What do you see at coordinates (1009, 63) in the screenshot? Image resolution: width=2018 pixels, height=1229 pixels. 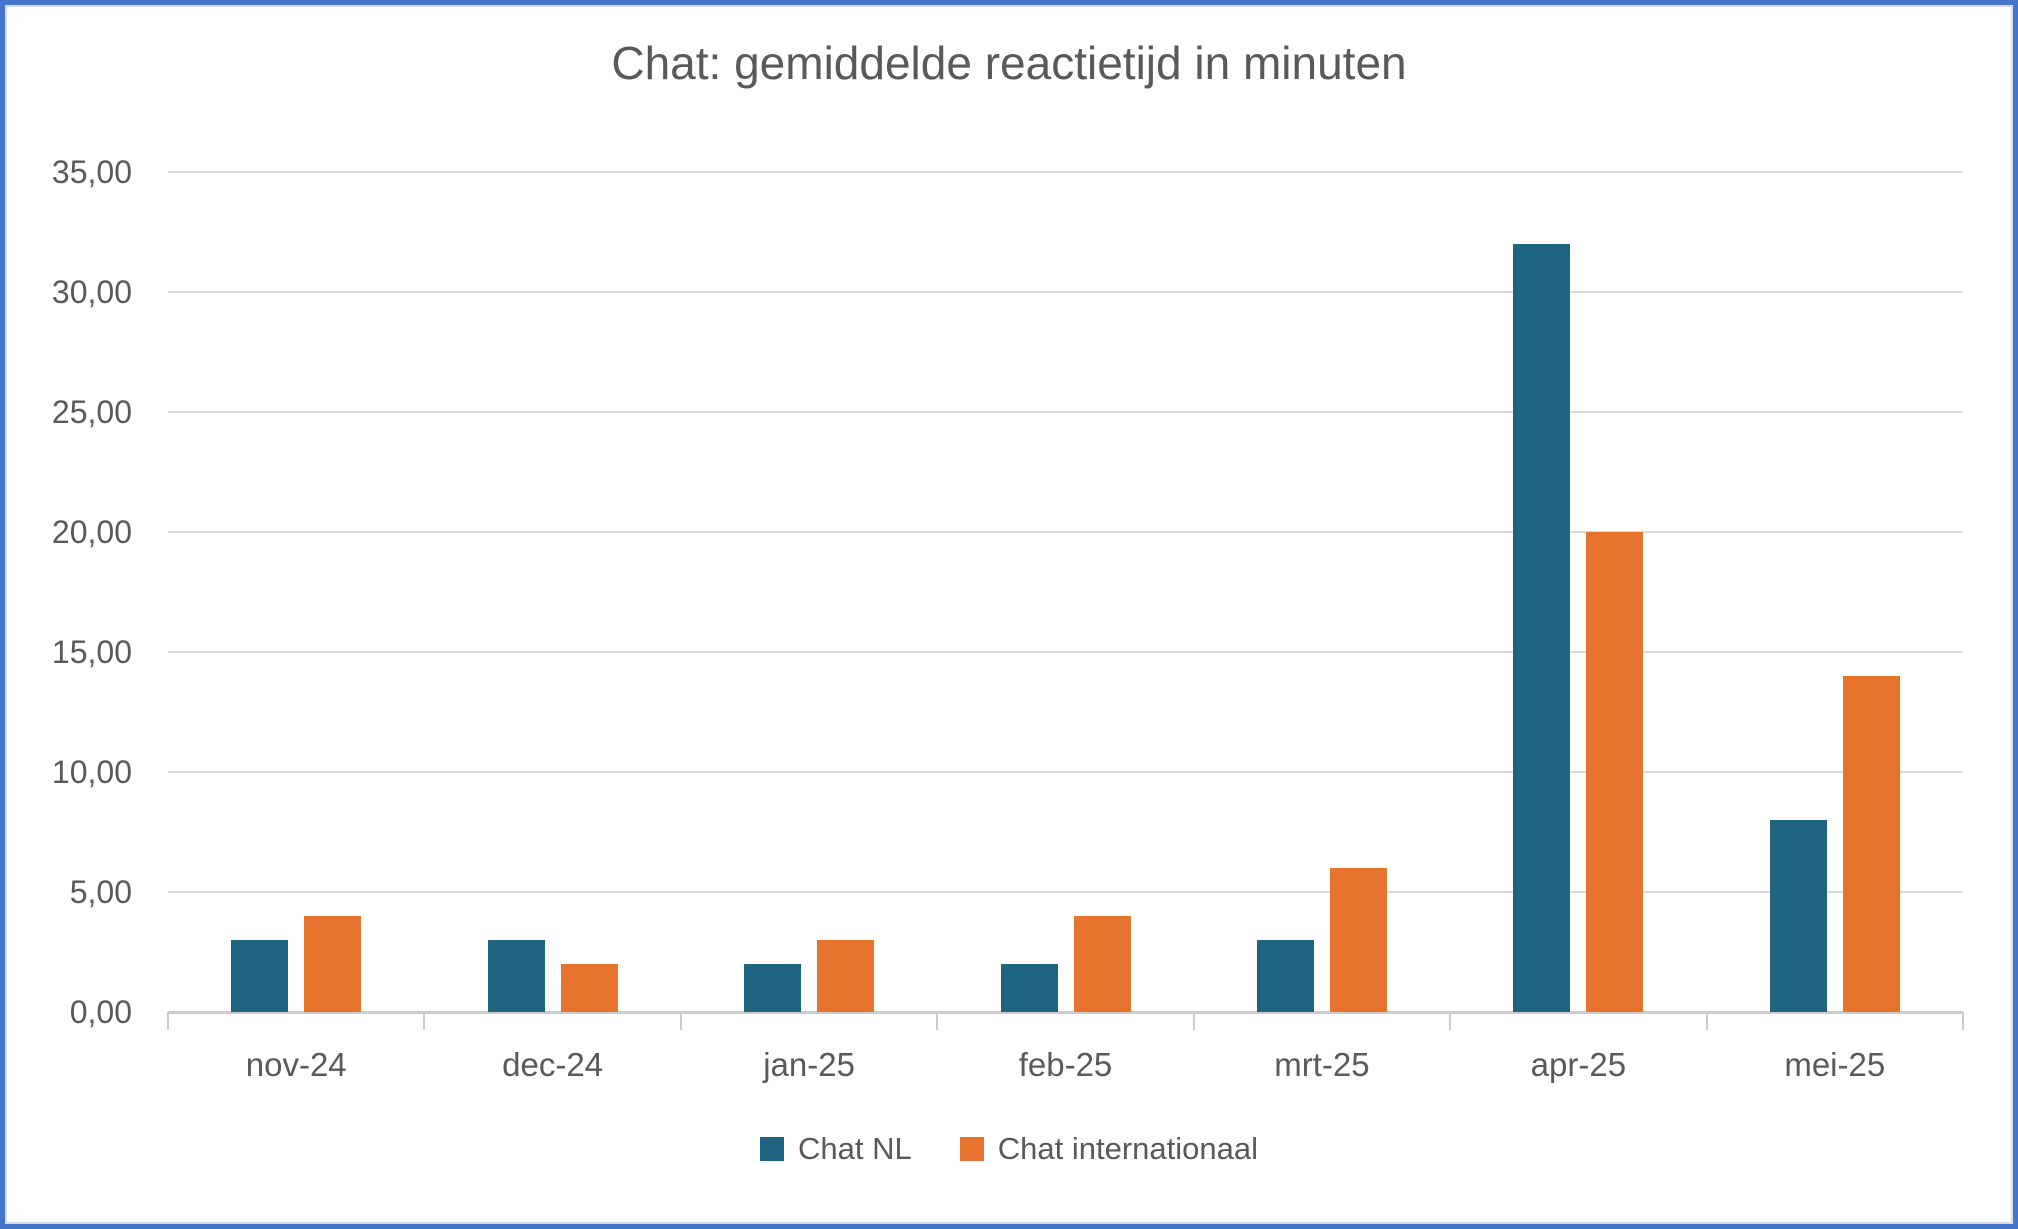 I see `chart-title: Chat: gemiddelde reactietijd in minuten` at bounding box center [1009, 63].